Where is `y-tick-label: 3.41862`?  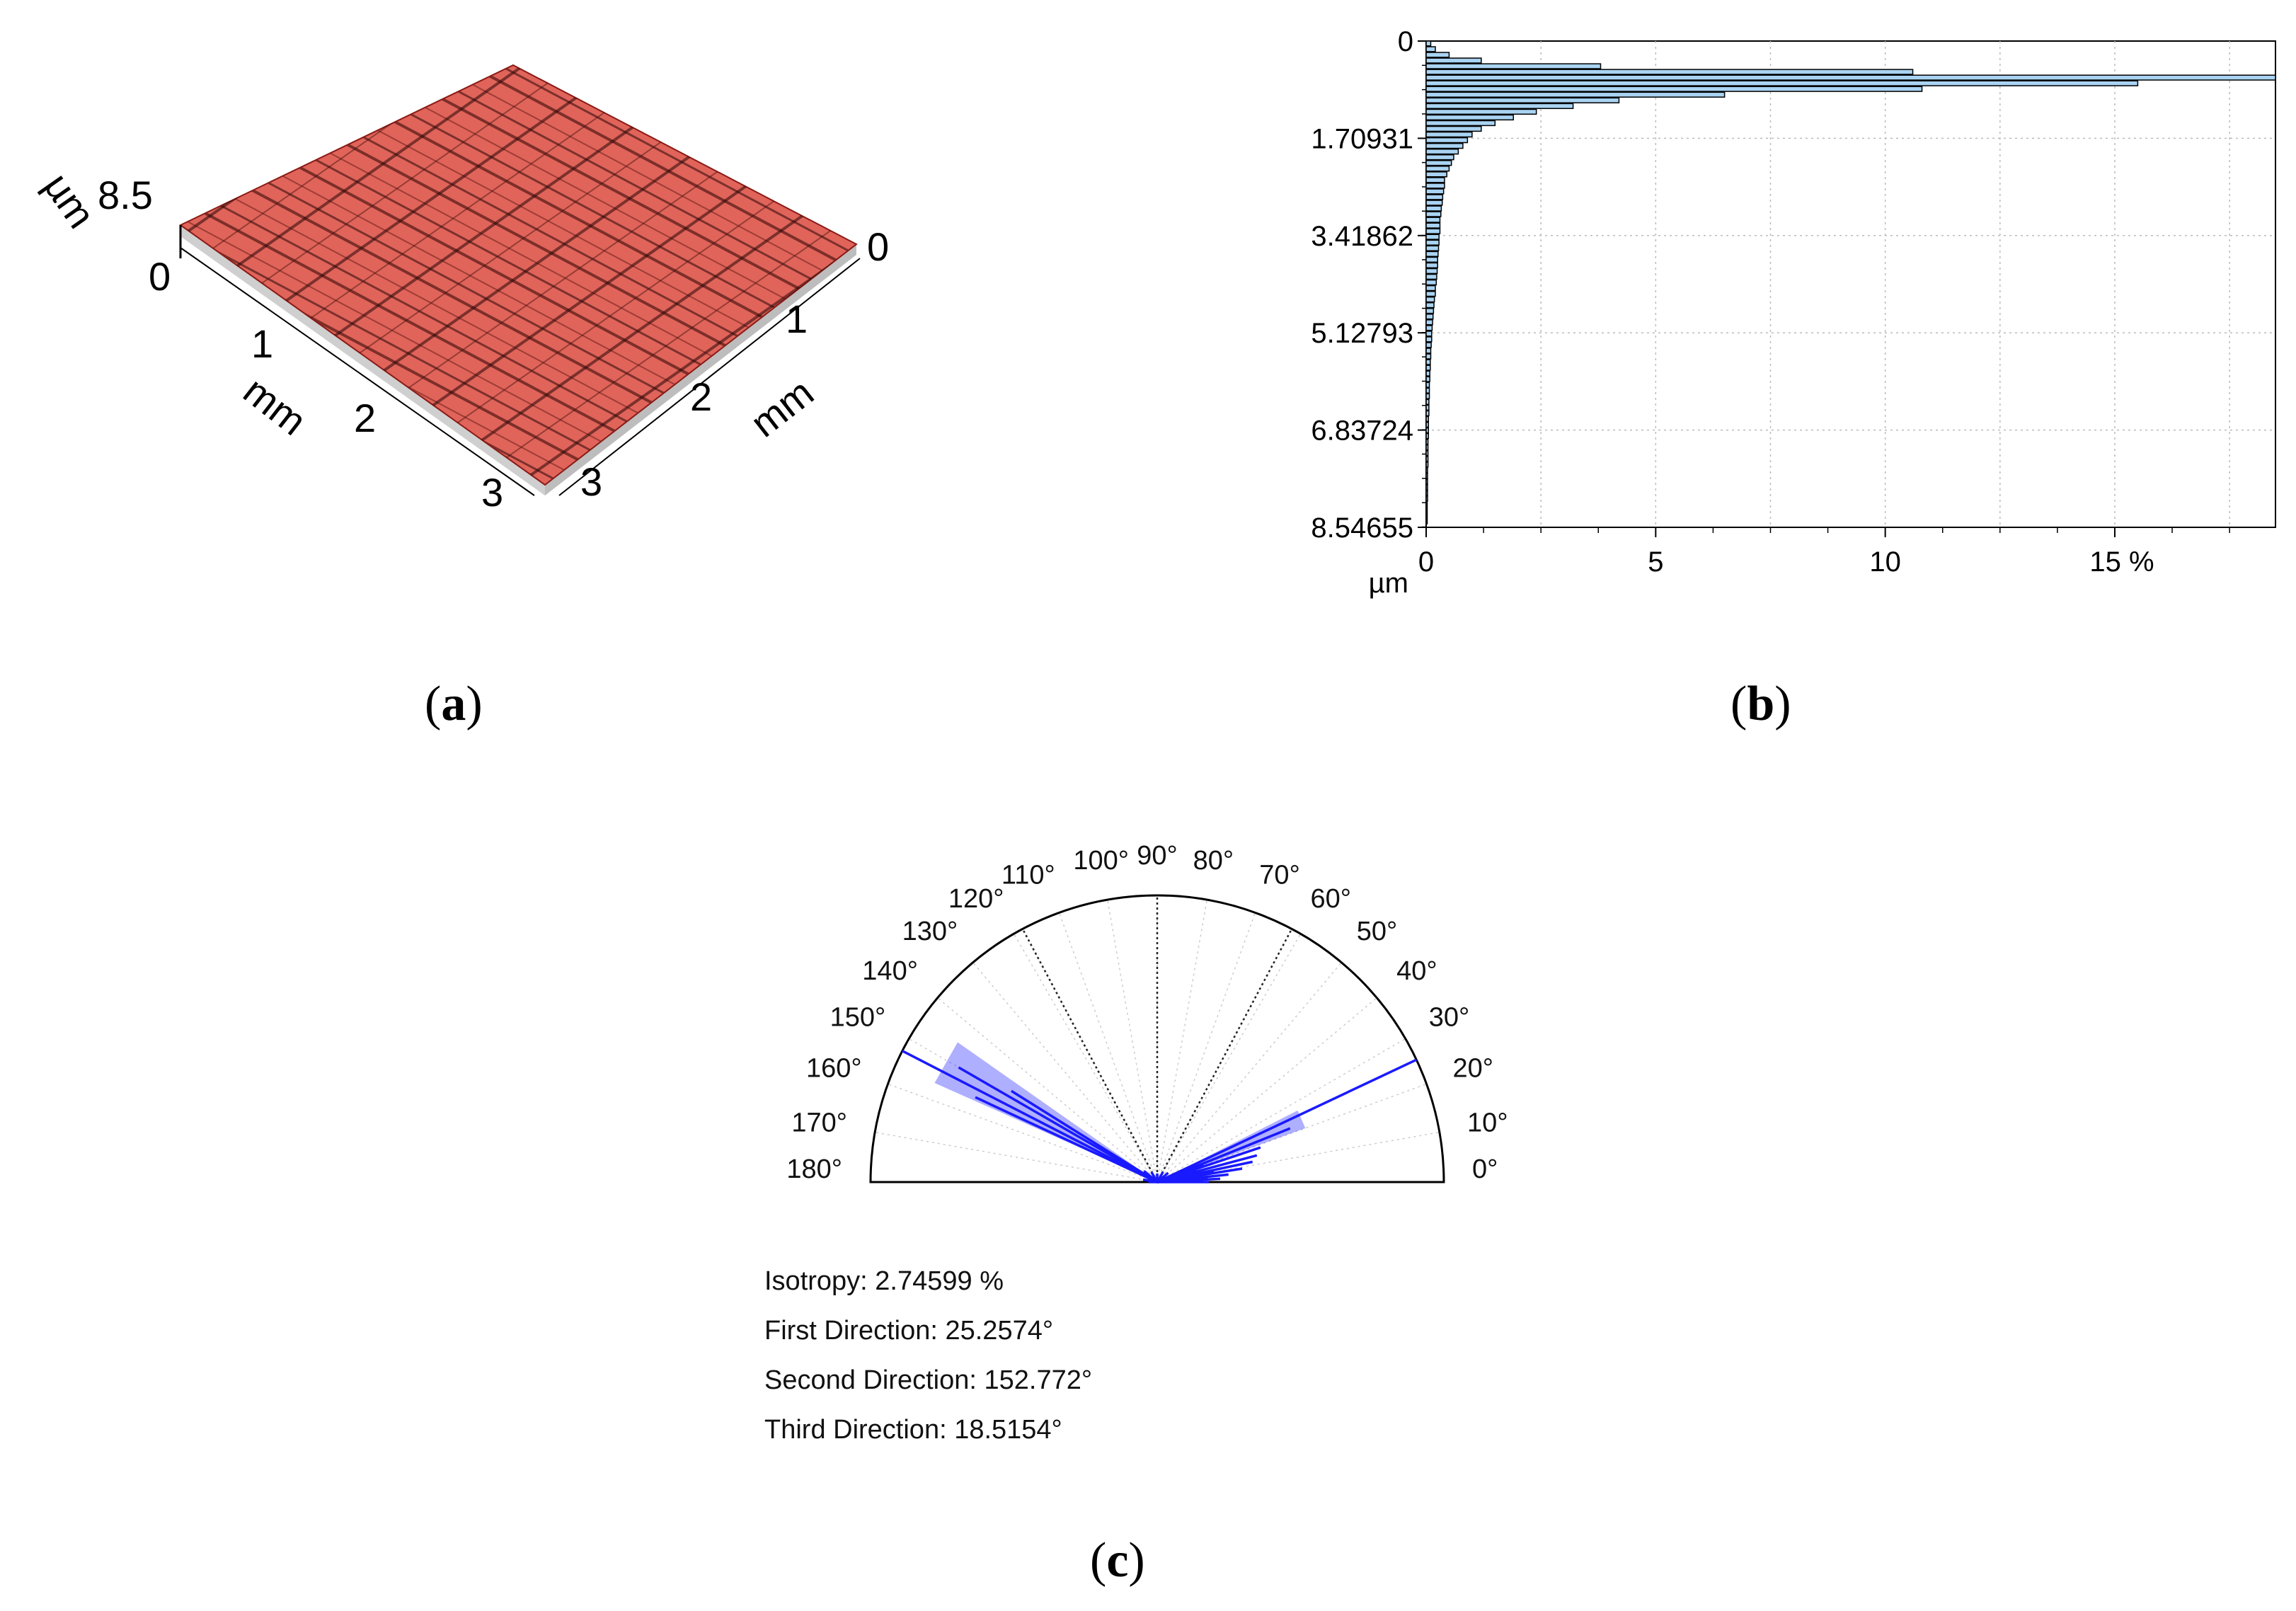 y-tick-label: 3.41862 is located at coordinates (1362, 236).